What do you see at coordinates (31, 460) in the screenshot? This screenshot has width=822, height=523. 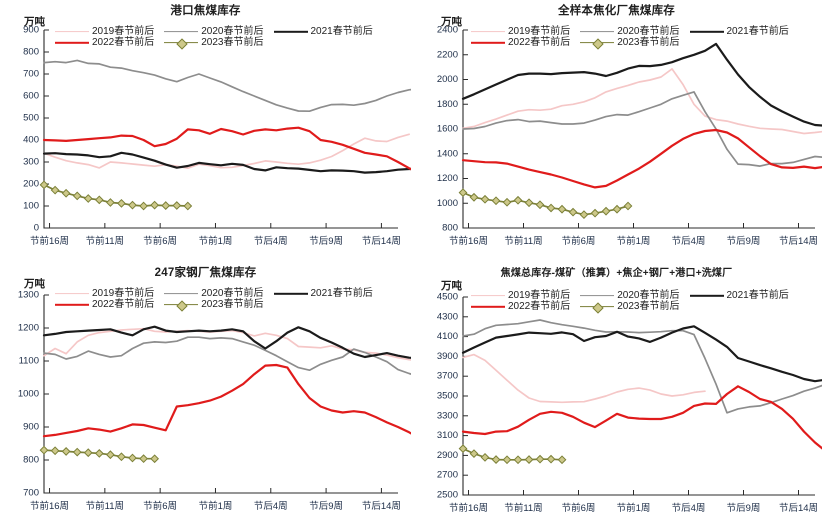 I see `y-axis-tick-label: 800` at bounding box center [31, 460].